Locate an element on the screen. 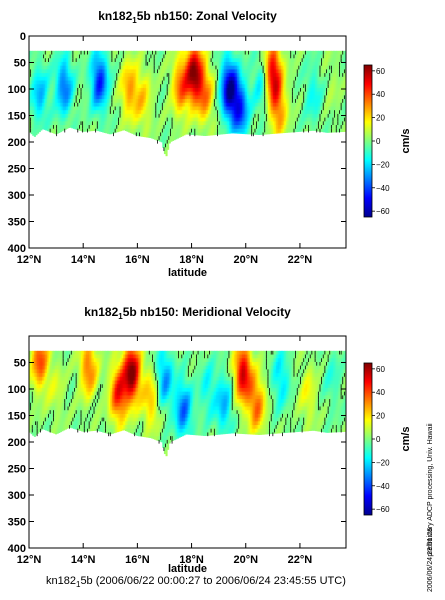 The width and height of the screenshot is (445, 600). colorbar-label: cm/s is located at coordinates (406, 140).